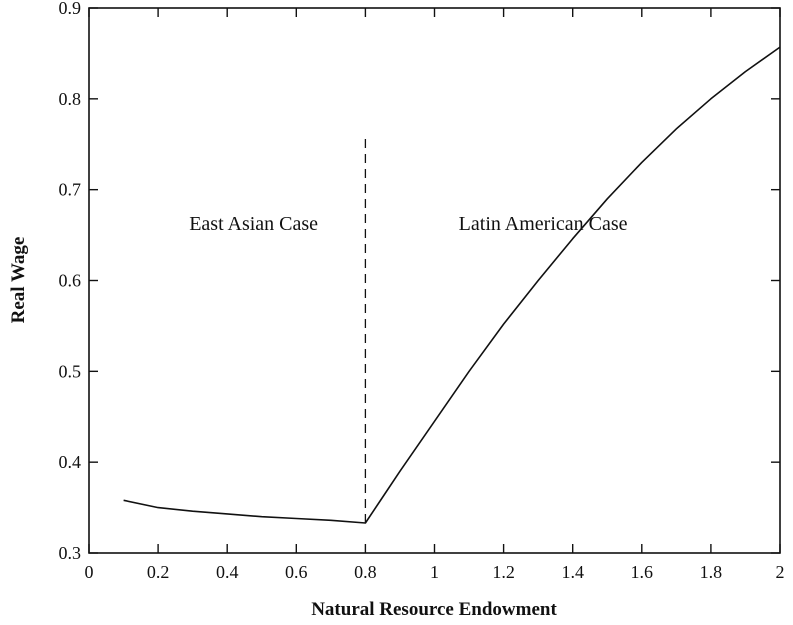  I want to click on x-tick-label: 1, so click(434, 572).